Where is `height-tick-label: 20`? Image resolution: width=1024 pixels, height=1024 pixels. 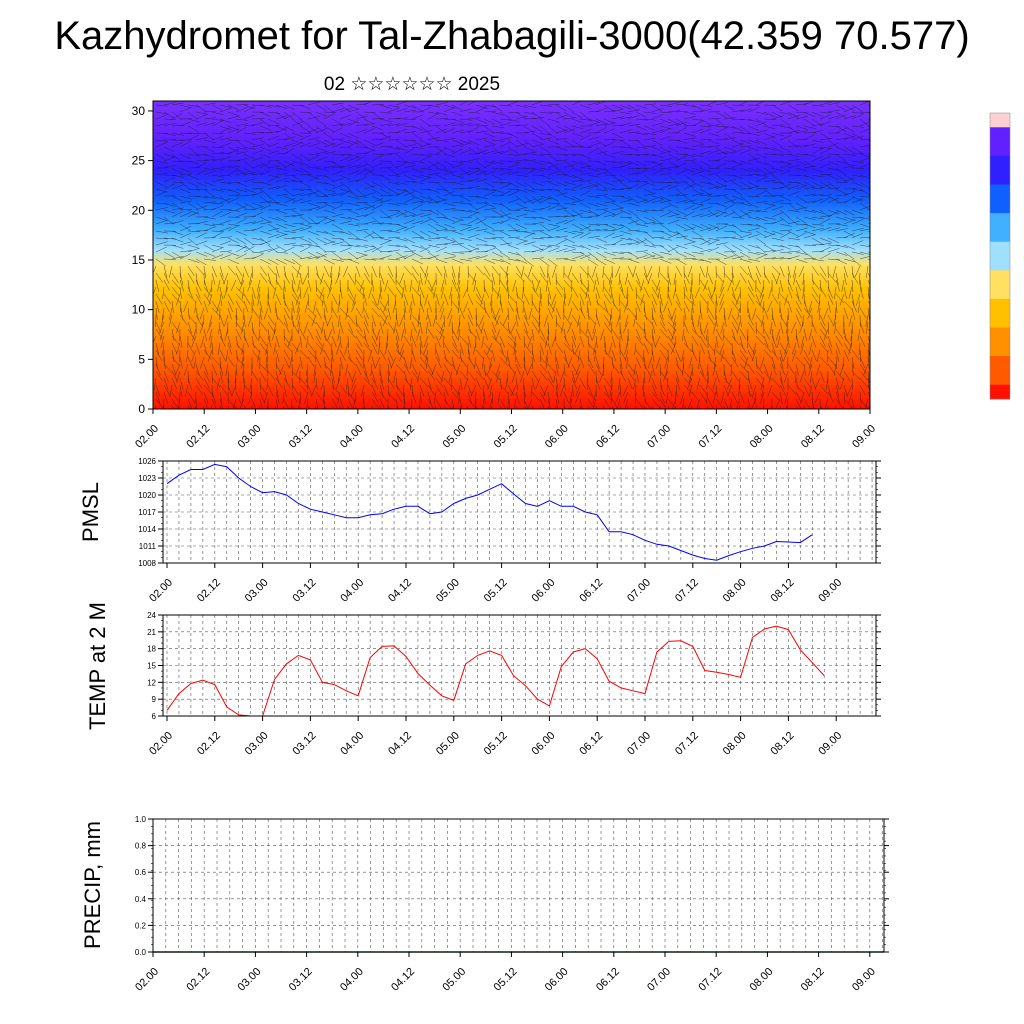 height-tick-label: 20 is located at coordinates (139, 210).